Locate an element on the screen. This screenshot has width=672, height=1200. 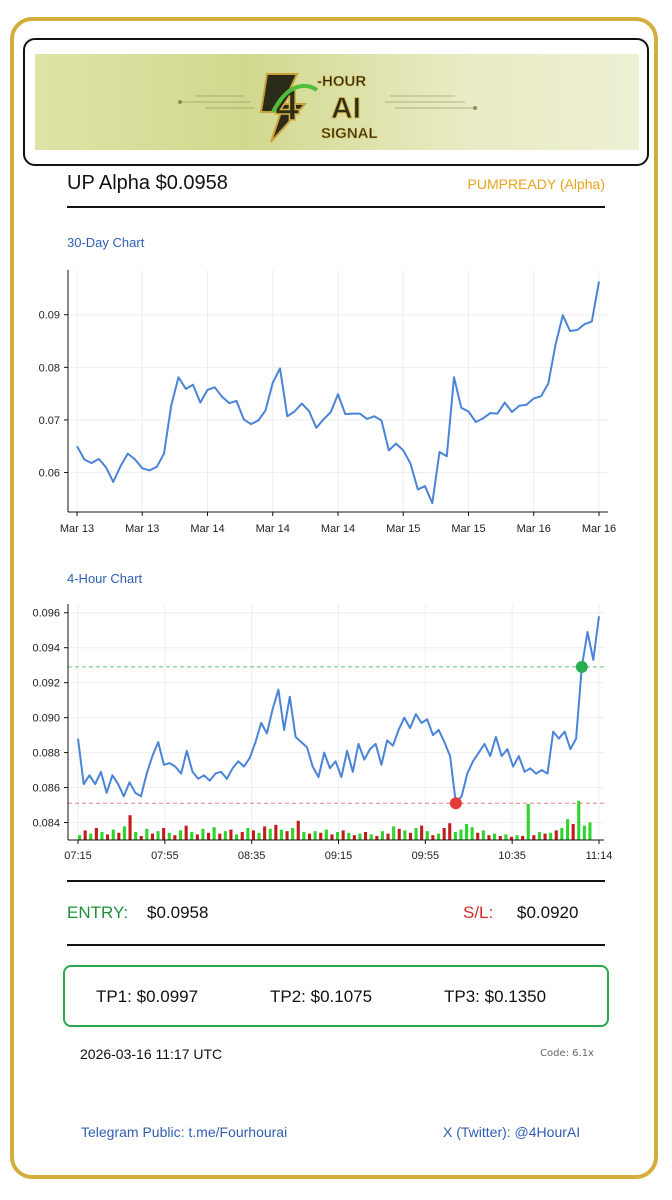
y-tick-label: 0.088 is located at coordinates (46, 754).